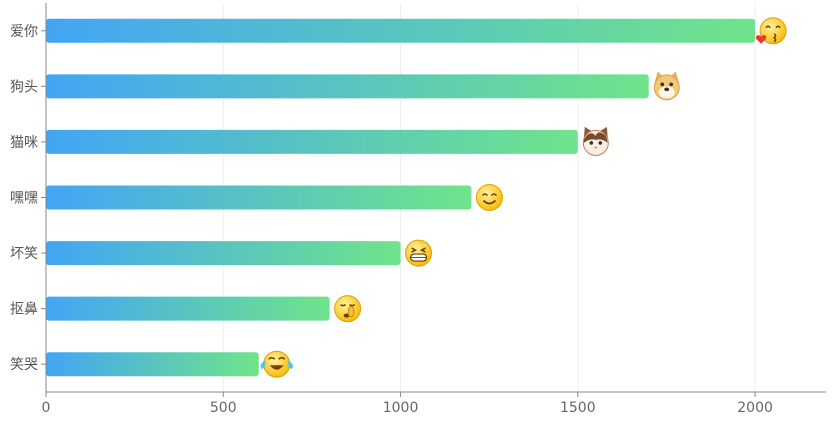  I want to click on hehe-emoji-icon, so click(489, 197).